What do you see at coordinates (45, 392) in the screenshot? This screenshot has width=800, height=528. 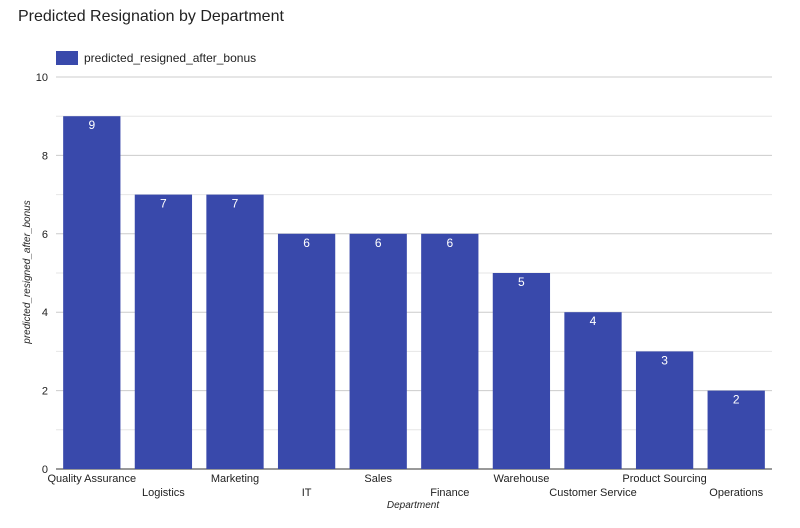 I see `y-tick-label: 2` at bounding box center [45, 392].